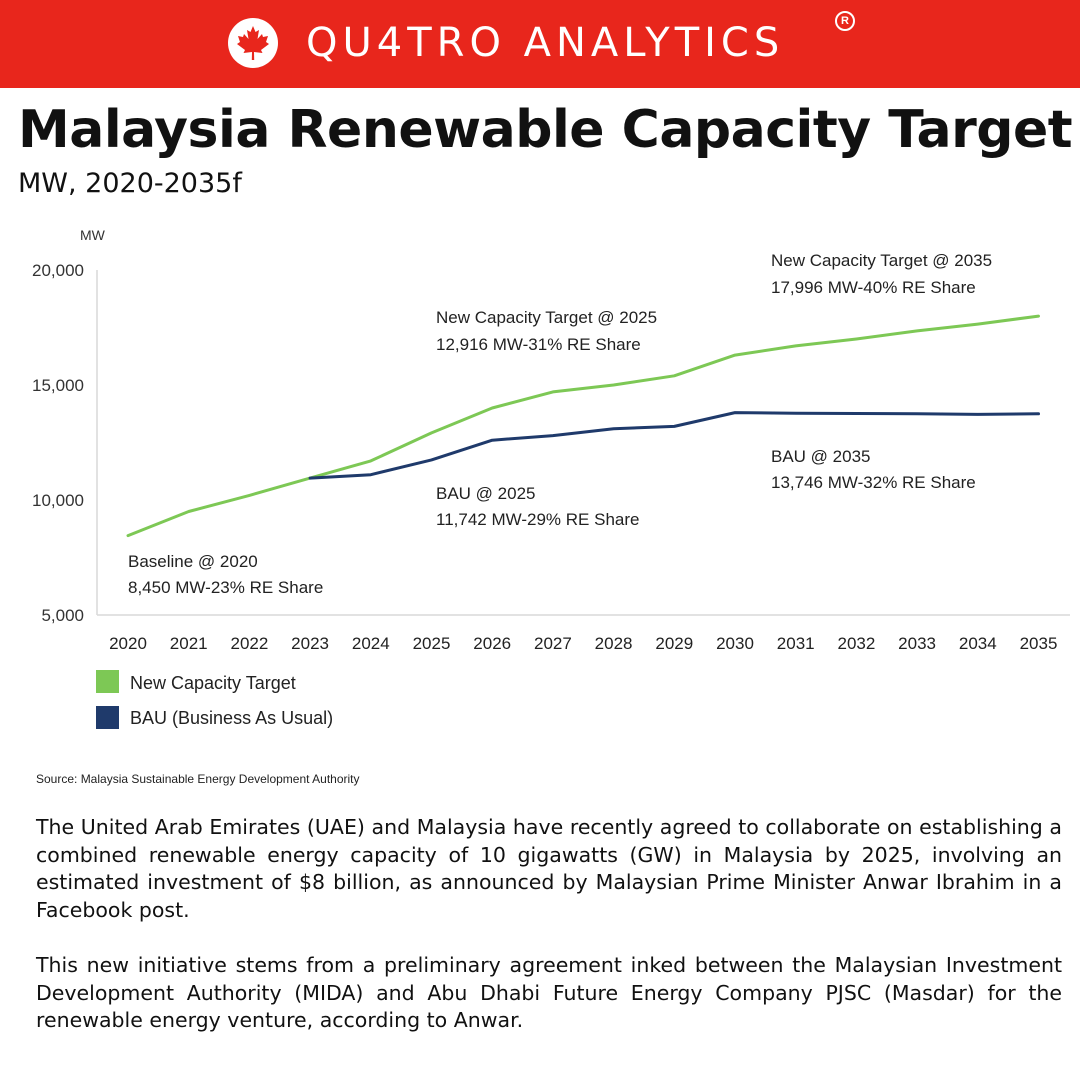 The height and width of the screenshot is (1080, 1080). I want to click on x-tick-label: 2025, so click(432, 643).